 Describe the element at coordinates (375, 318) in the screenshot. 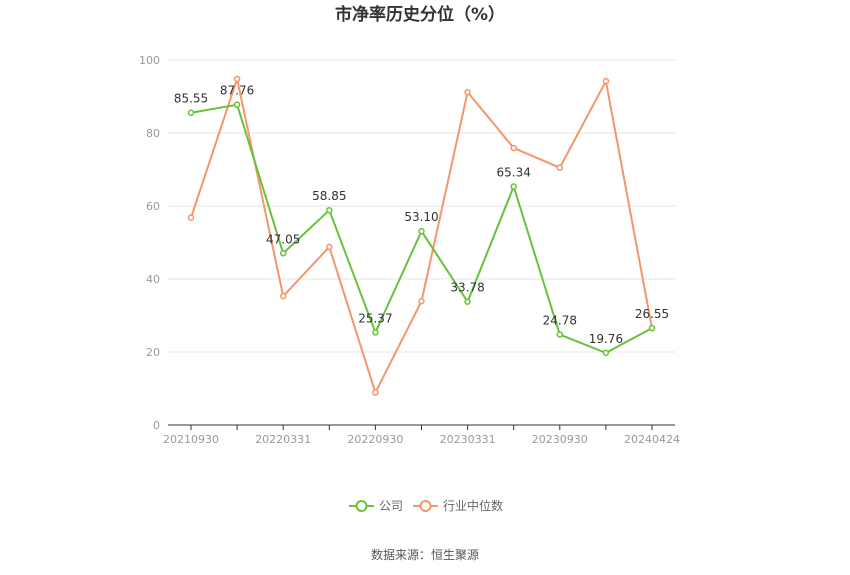

I see `data-label: 25.37` at that location.